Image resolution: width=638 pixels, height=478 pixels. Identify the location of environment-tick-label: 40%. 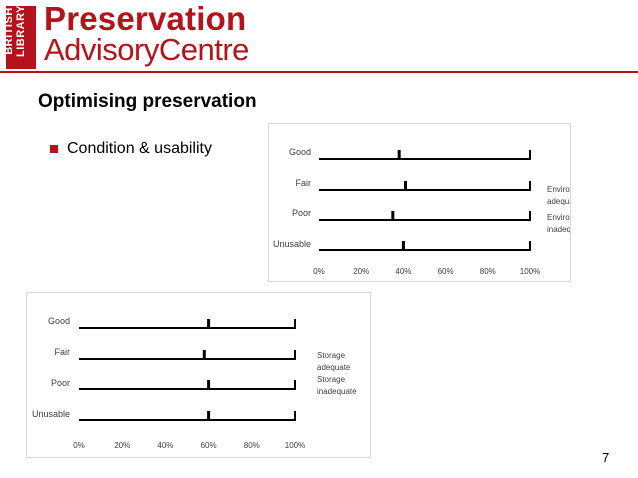
(403, 271).